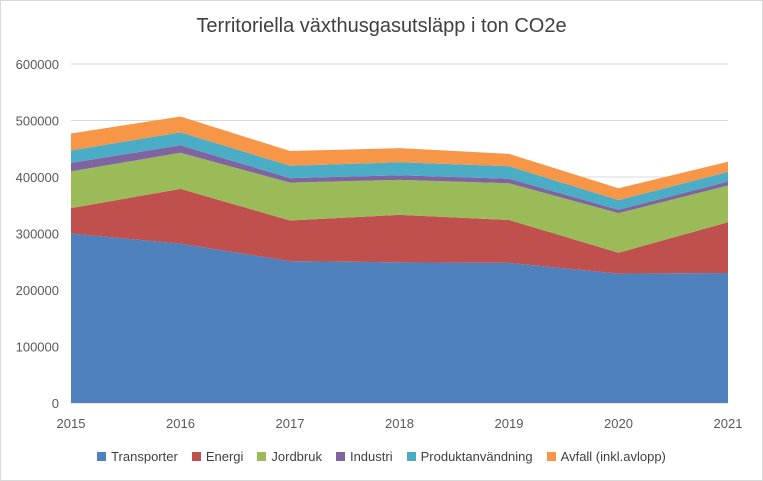 This screenshot has height=481, width=763. Describe the element at coordinates (37, 177) in the screenshot. I see `y-tick-label: 400000` at that location.